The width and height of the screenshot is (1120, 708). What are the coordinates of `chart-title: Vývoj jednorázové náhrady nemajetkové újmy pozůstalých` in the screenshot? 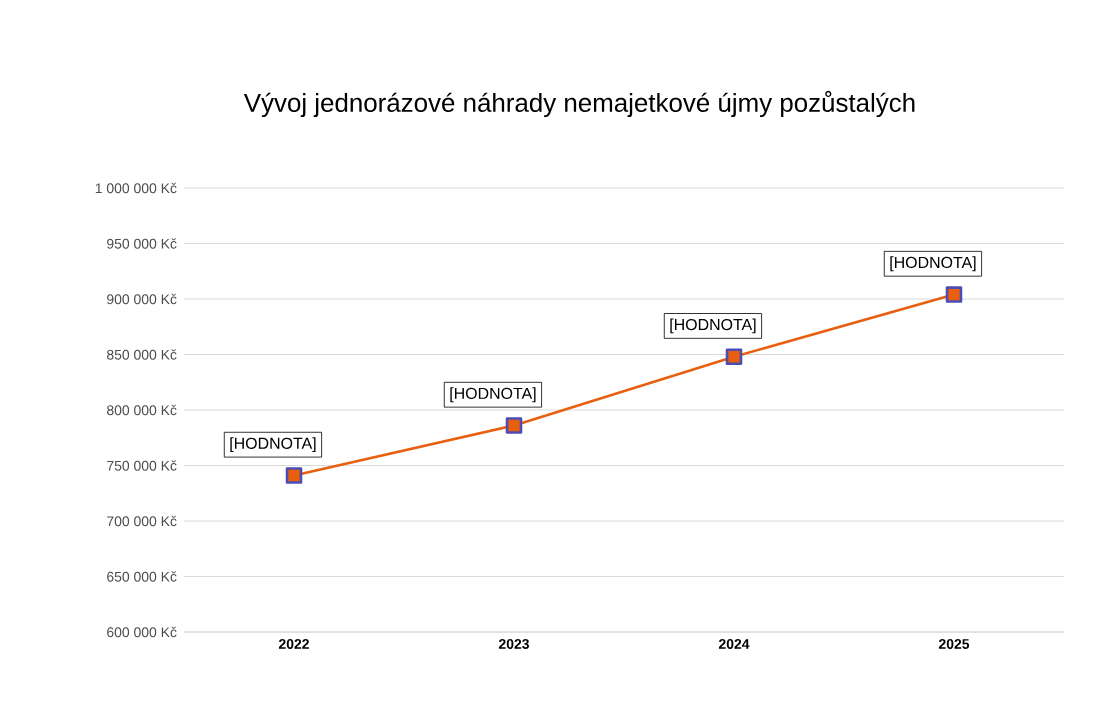 It's located at (579, 104).